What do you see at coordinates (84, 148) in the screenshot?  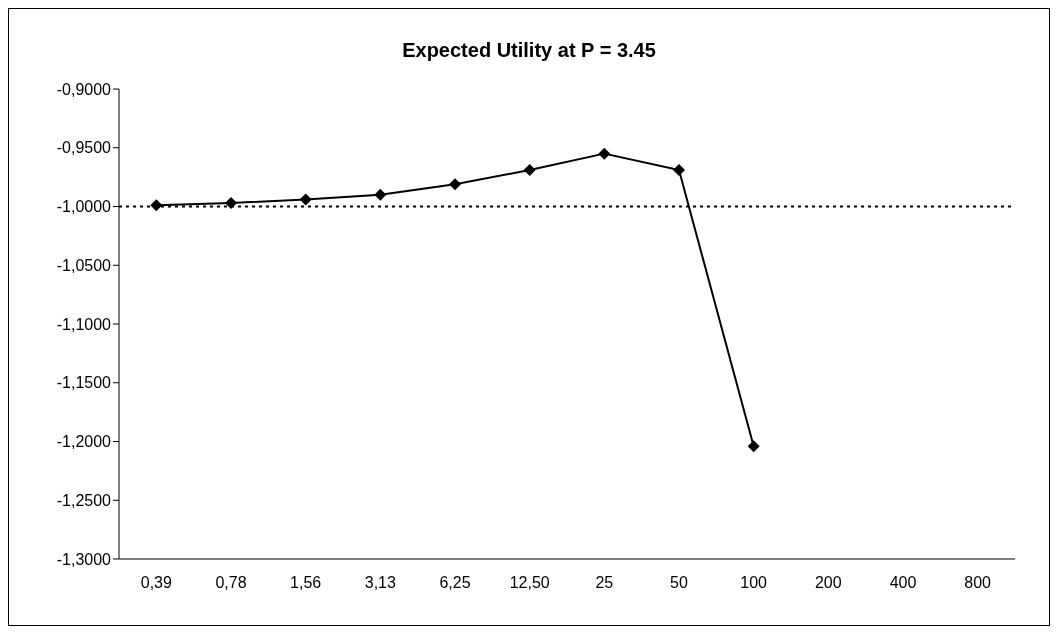 I see `y-tick-label: -0,9500` at bounding box center [84, 148].